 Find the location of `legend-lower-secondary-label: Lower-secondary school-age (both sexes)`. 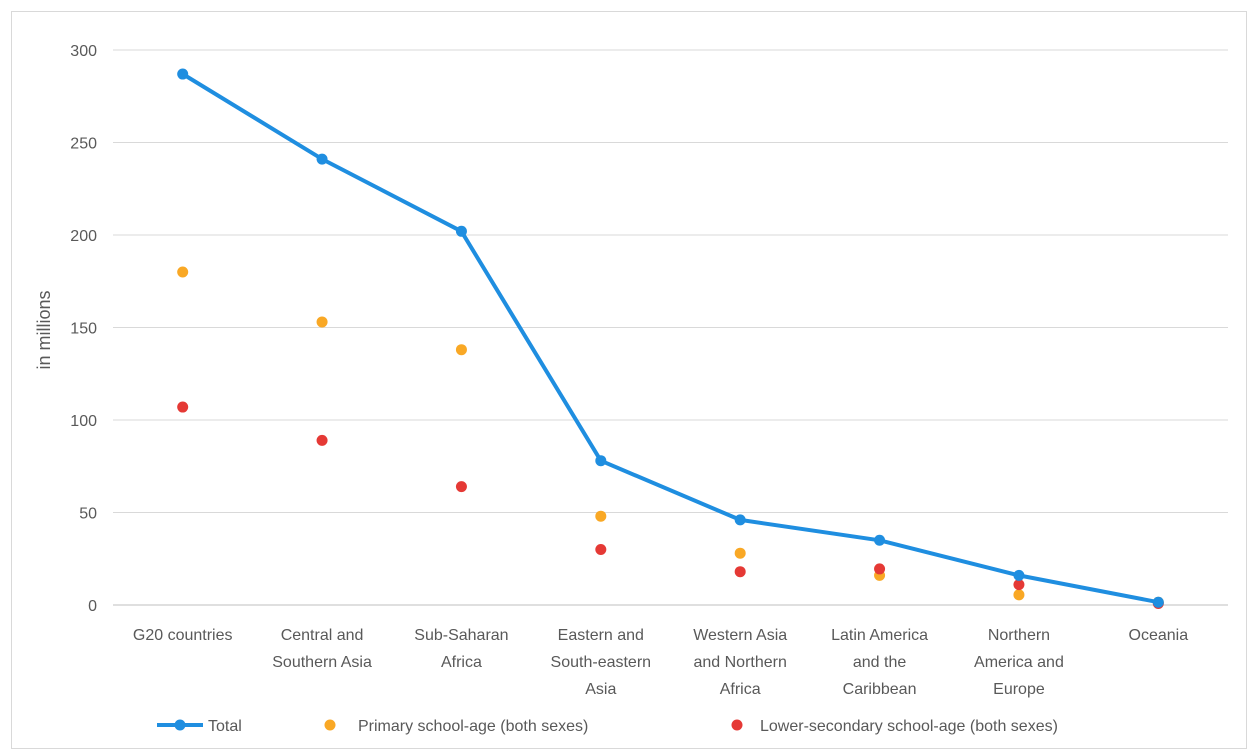

legend-lower-secondary-label: Lower-secondary school-age (both sexes) is located at coordinates (909, 726).